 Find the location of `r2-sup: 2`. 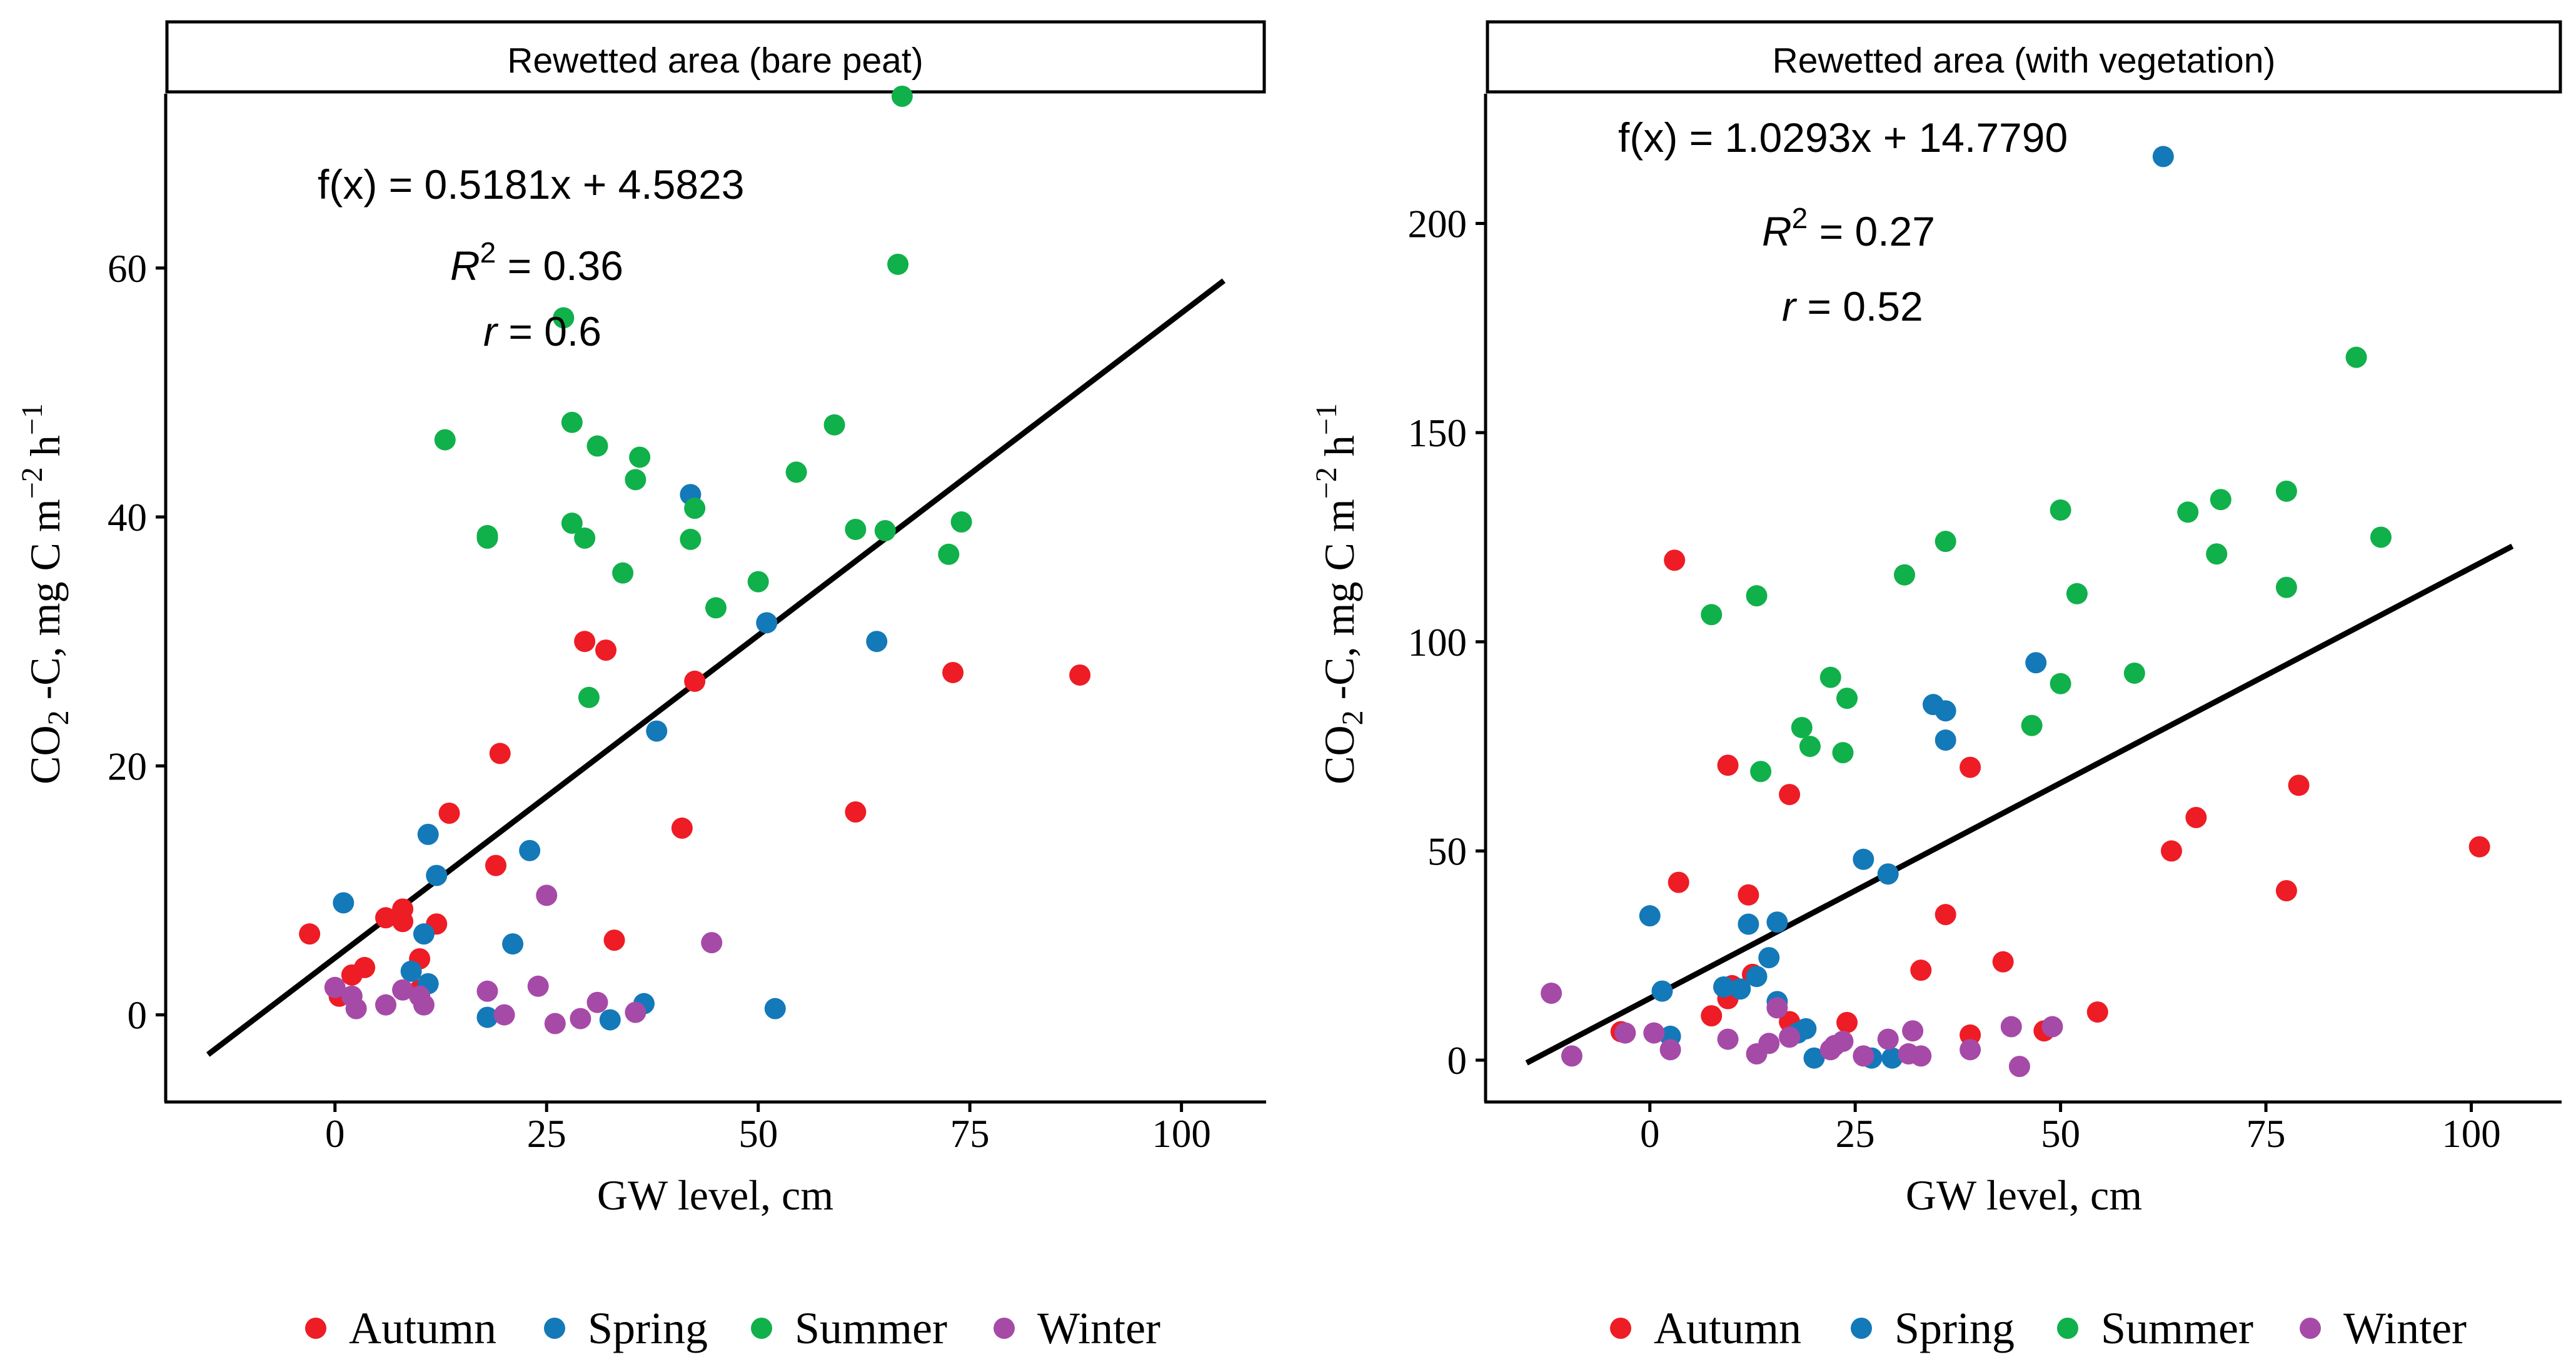

r2-sup: 2 is located at coordinates (1800, 218).